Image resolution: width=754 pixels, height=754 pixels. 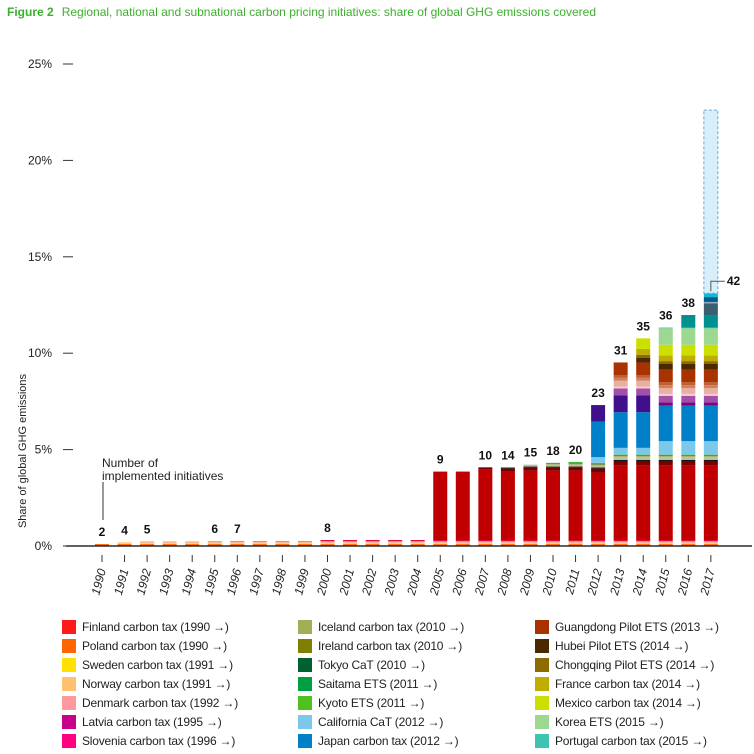 What do you see at coordinates (40, 160) in the screenshot?
I see `y-tick-label: 20%` at bounding box center [40, 160].